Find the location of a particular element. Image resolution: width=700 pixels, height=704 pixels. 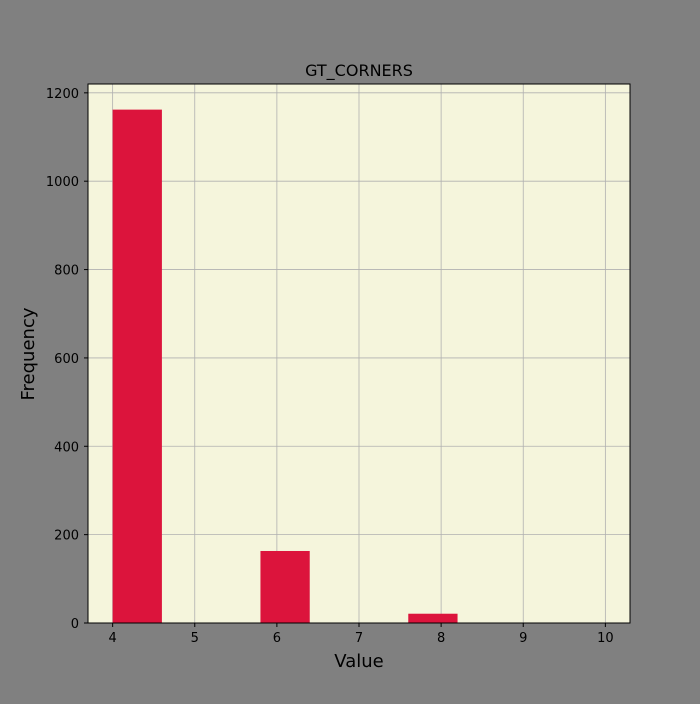

x-tick-label: 10 is located at coordinates (605, 638).